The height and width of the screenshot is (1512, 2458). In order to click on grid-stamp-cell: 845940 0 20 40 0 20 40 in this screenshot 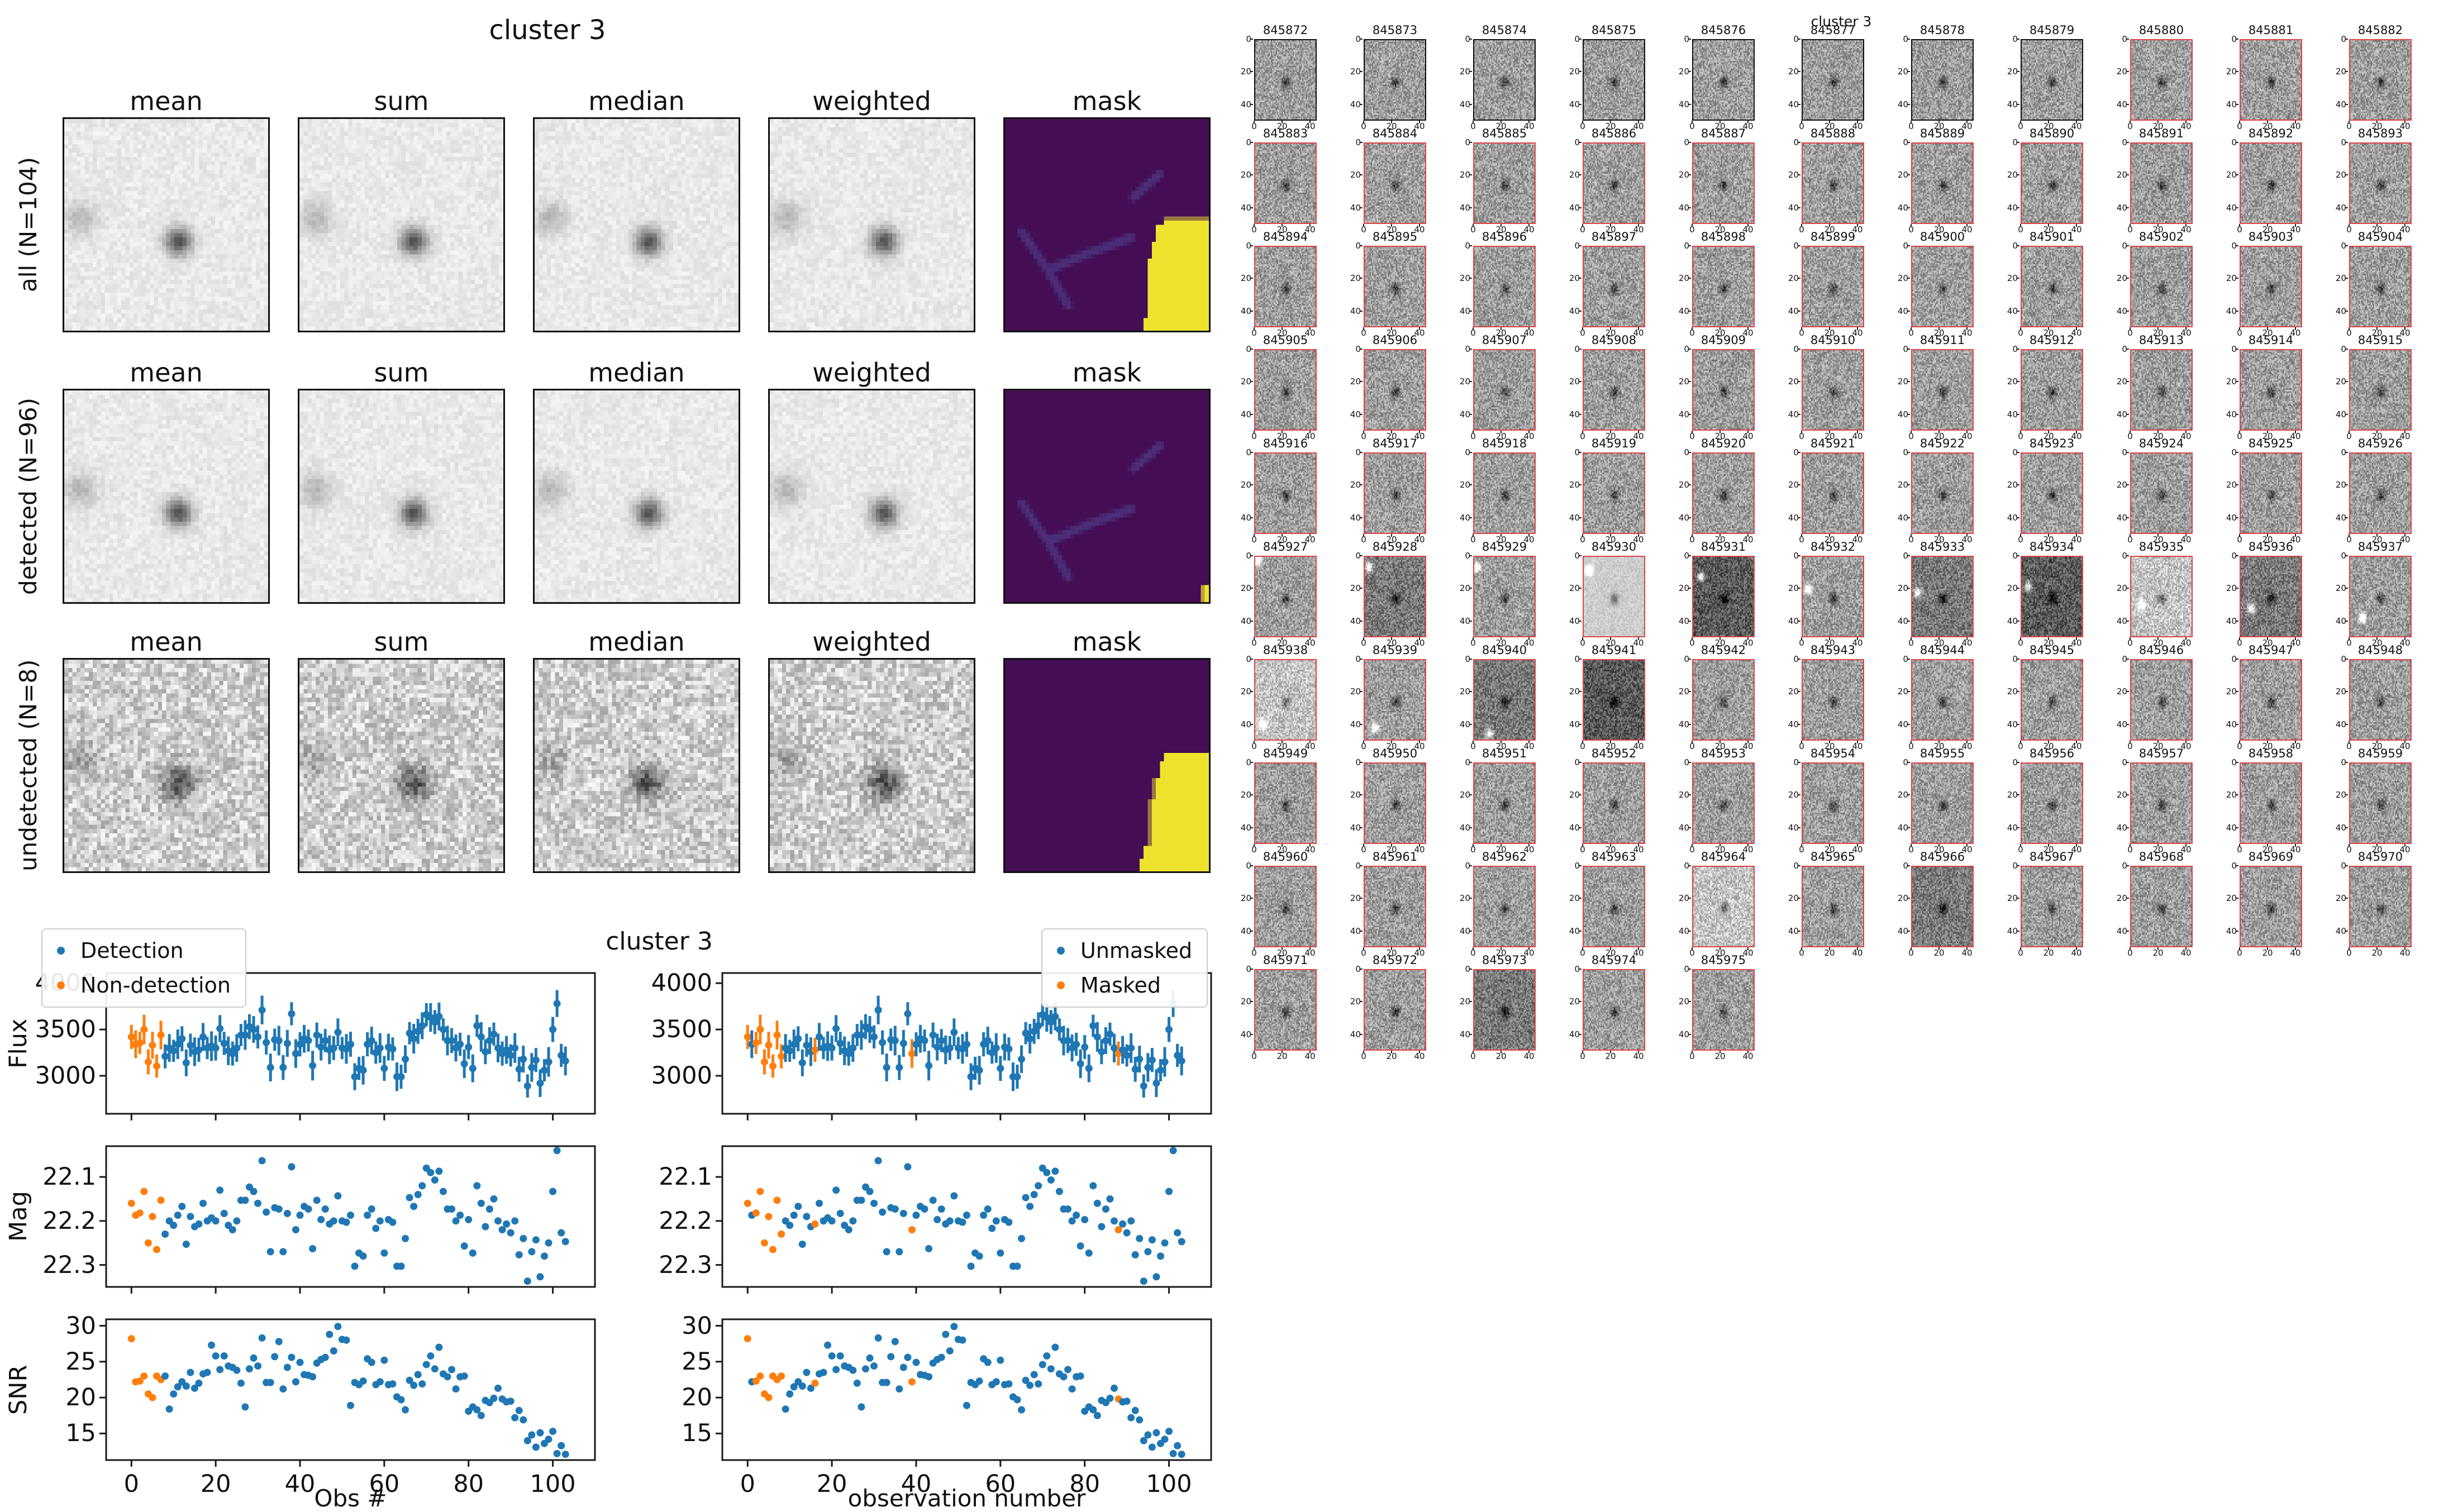, I will do `click(1498, 697)`.